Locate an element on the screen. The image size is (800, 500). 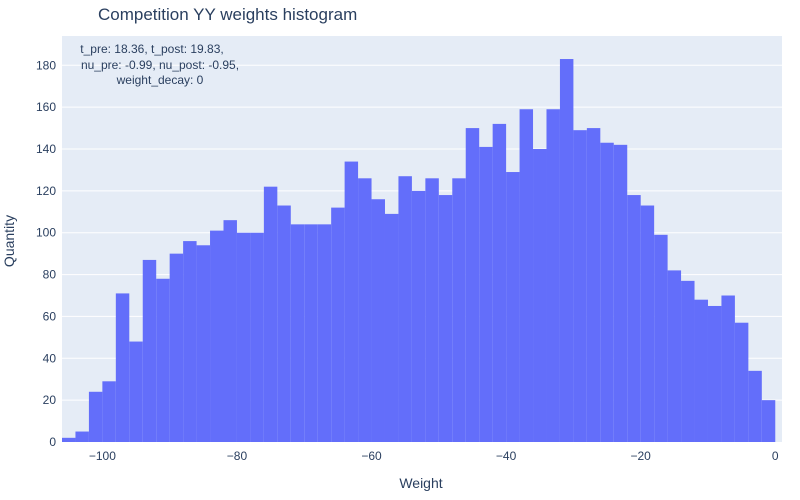
x-tick-label: −60 is located at coordinates (371, 456).